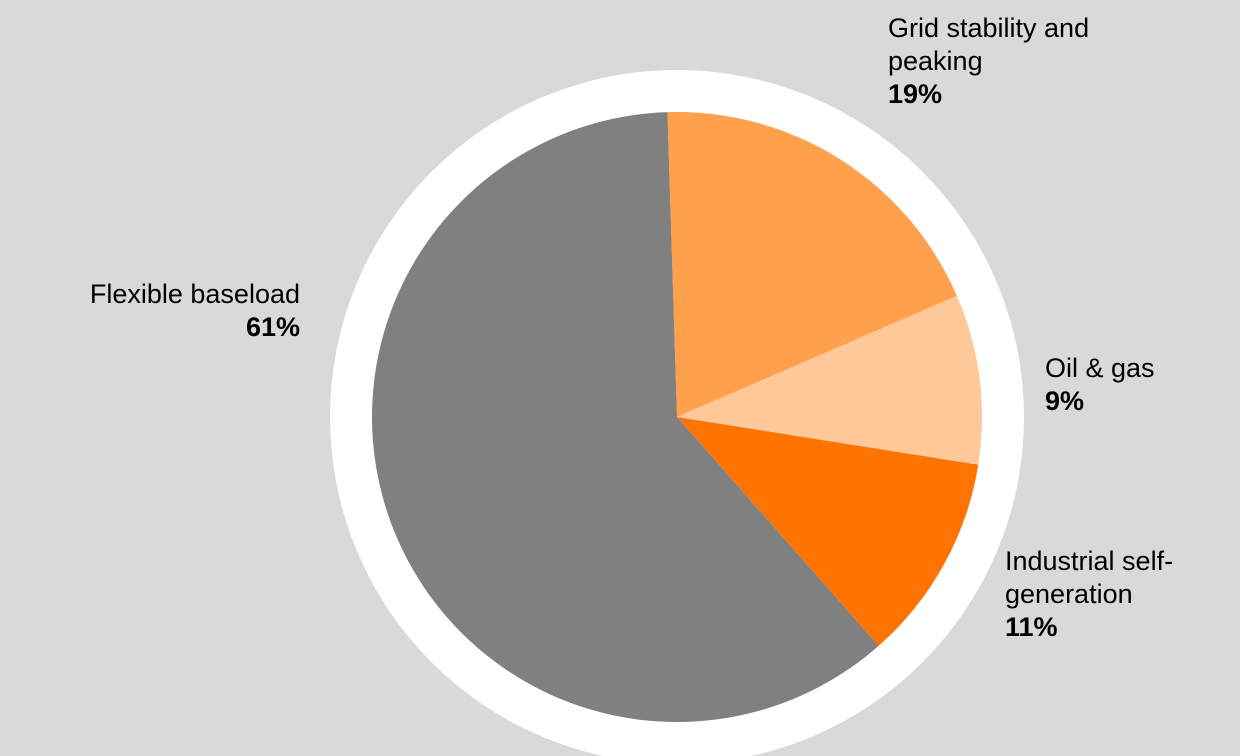 The width and height of the screenshot is (1240, 756). Describe the element at coordinates (150, 311) in the screenshot. I see `slice-label: Flexible baseload 61%` at that location.